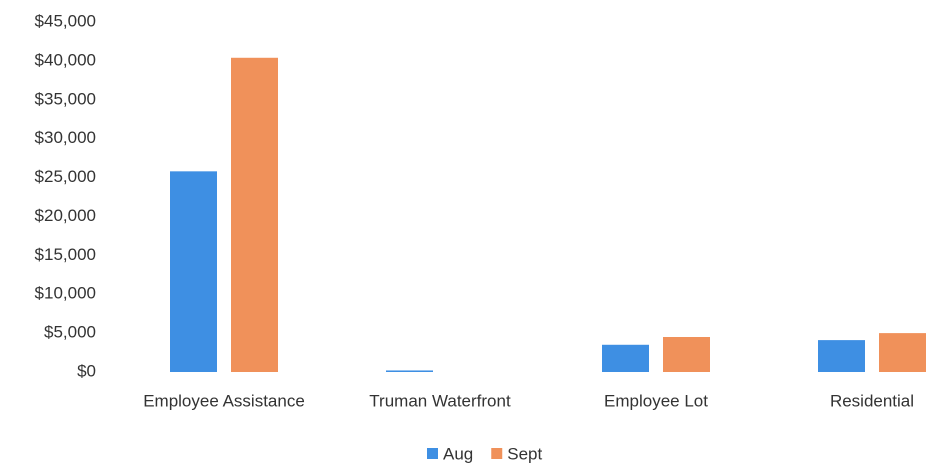 This screenshot has width=930, height=468. I want to click on y-tick-label: $0, so click(86, 370).